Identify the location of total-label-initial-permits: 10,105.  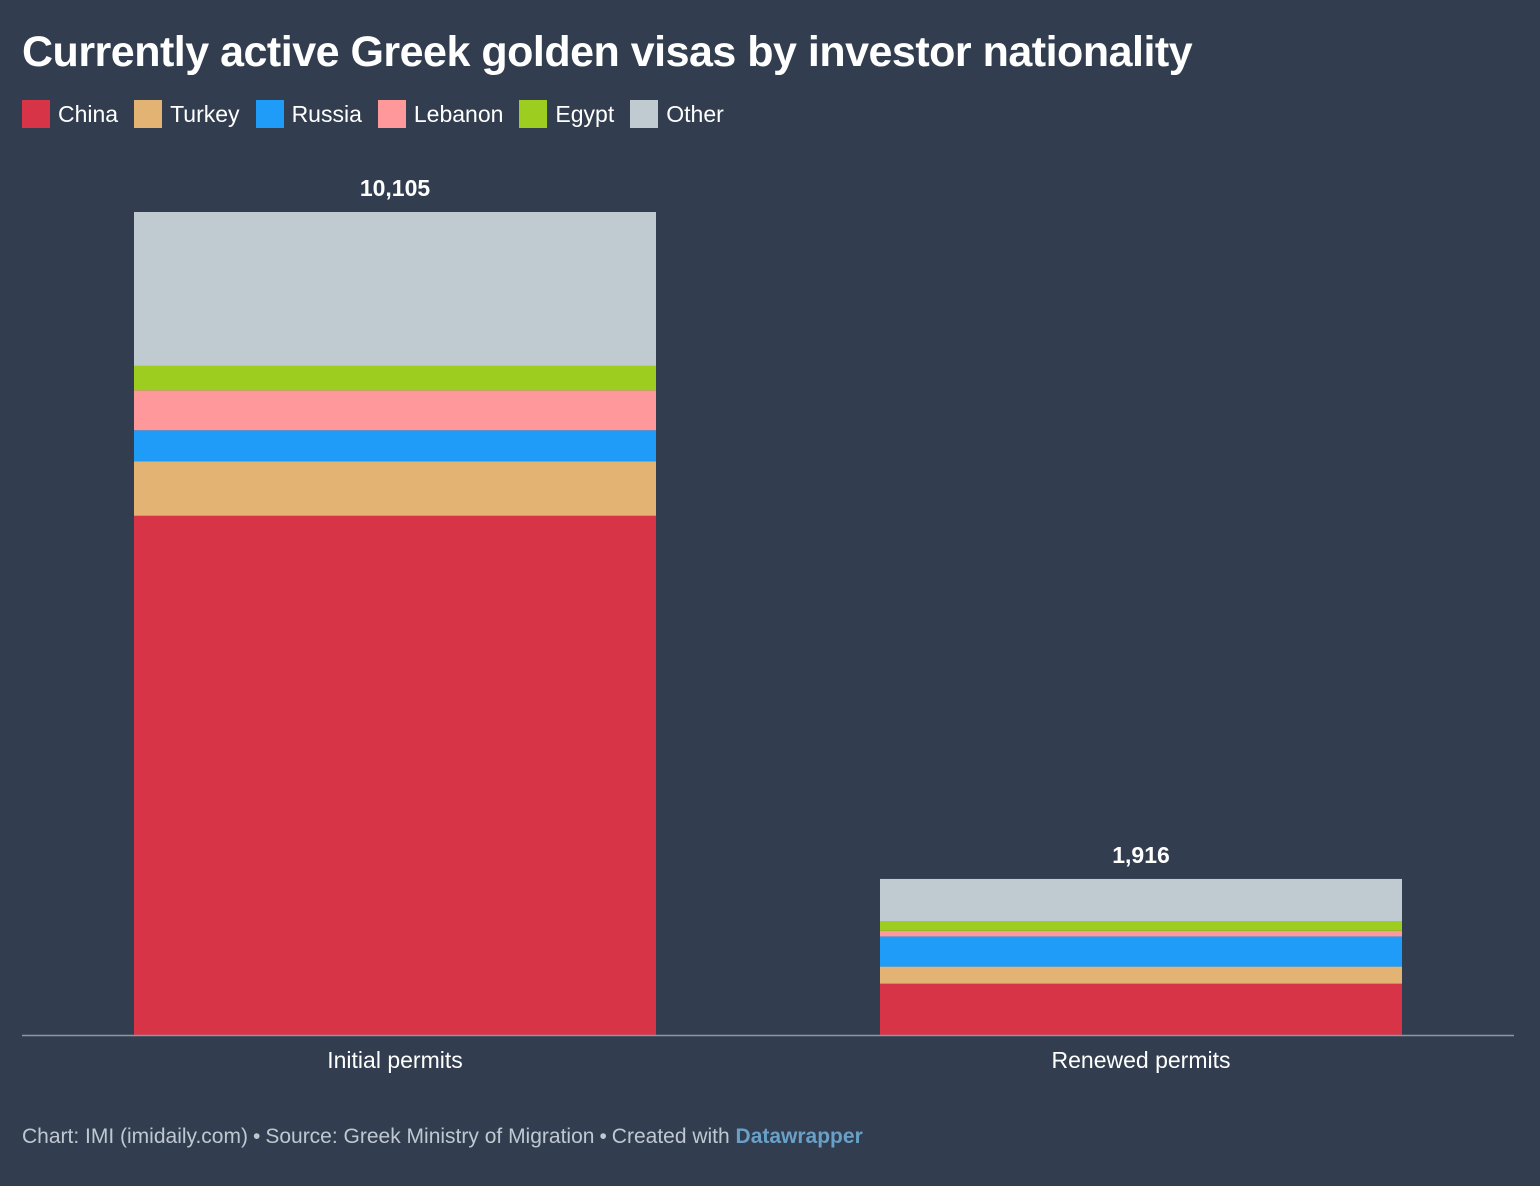
(395, 188).